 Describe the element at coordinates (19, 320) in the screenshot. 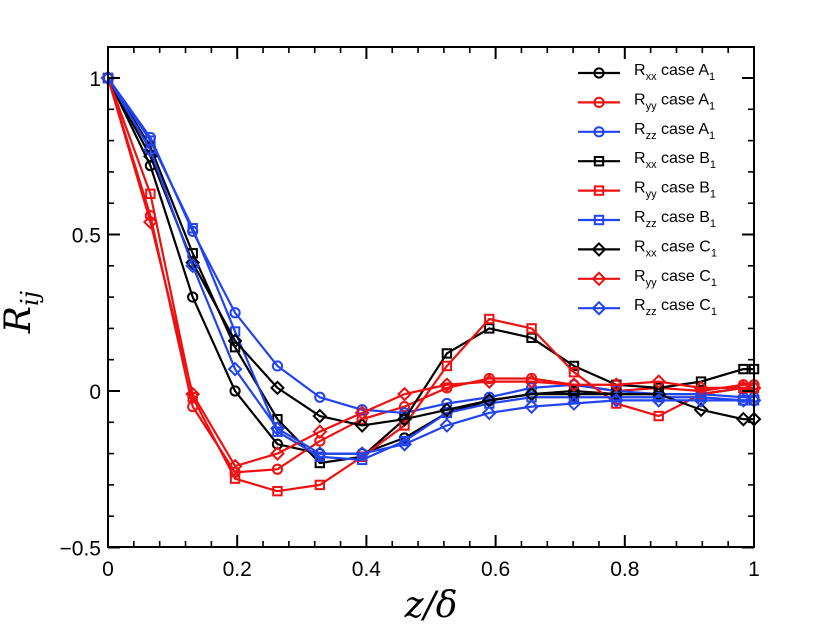

I see `y-axis-title-base: R` at that location.